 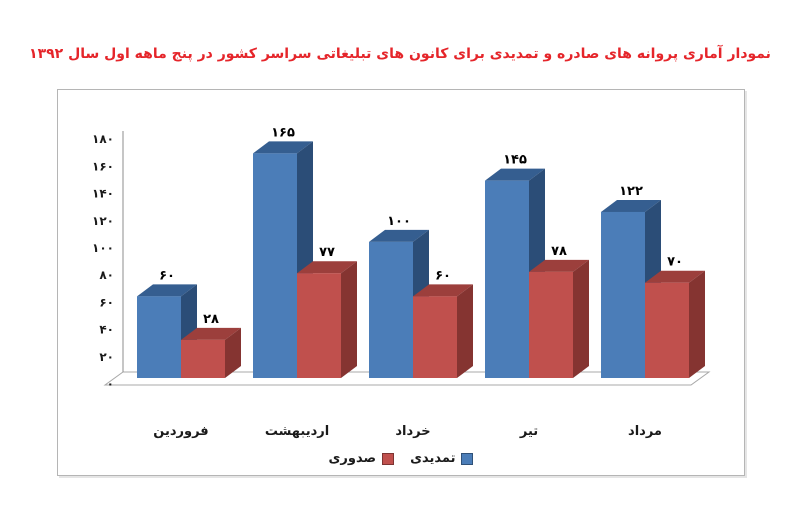 I want to click on x-axis-category-label: خرداد, so click(x=412, y=431).